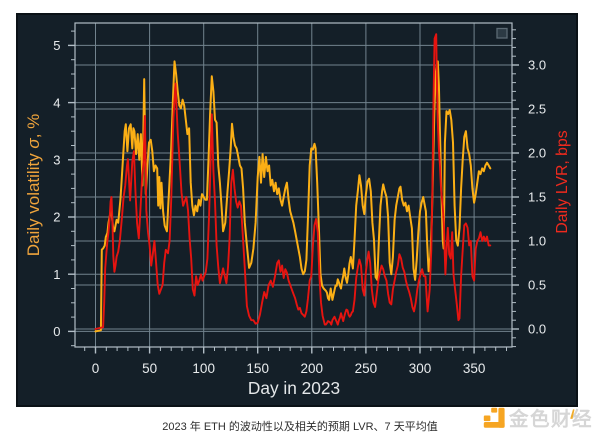  What do you see at coordinates (537, 153) in the screenshot?
I see `svg-text: 2.0` at bounding box center [537, 153].